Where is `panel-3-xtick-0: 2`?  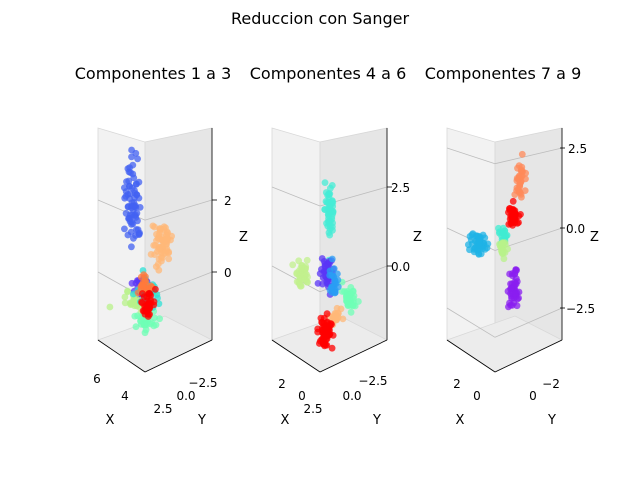 panel-3-xtick-0: 2 is located at coordinates (457, 384).